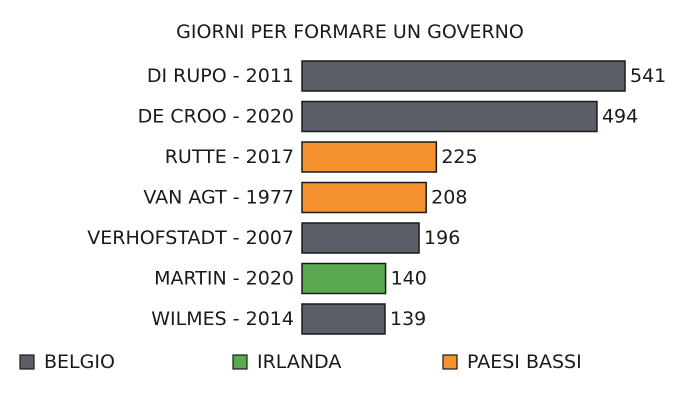 The width and height of the screenshot is (700, 400). I want to click on value-label: 225, so click(459, 157).